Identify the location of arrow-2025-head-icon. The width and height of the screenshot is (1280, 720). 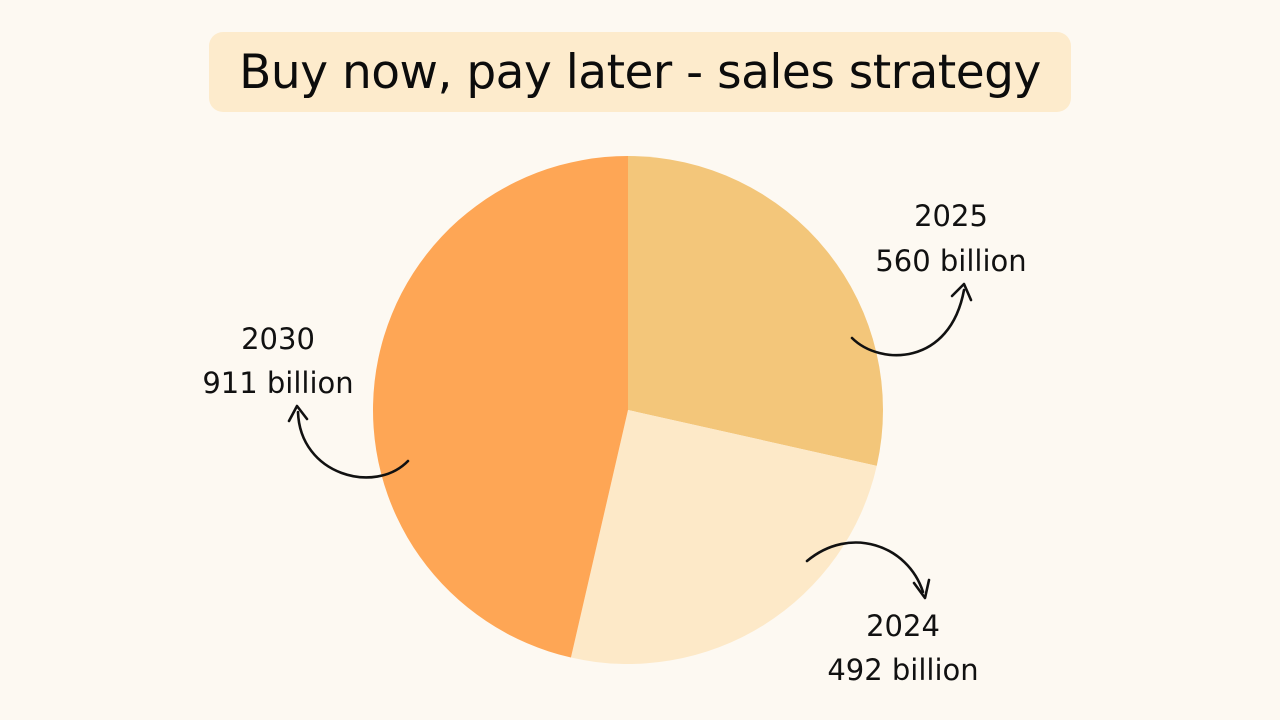
(961, 292).